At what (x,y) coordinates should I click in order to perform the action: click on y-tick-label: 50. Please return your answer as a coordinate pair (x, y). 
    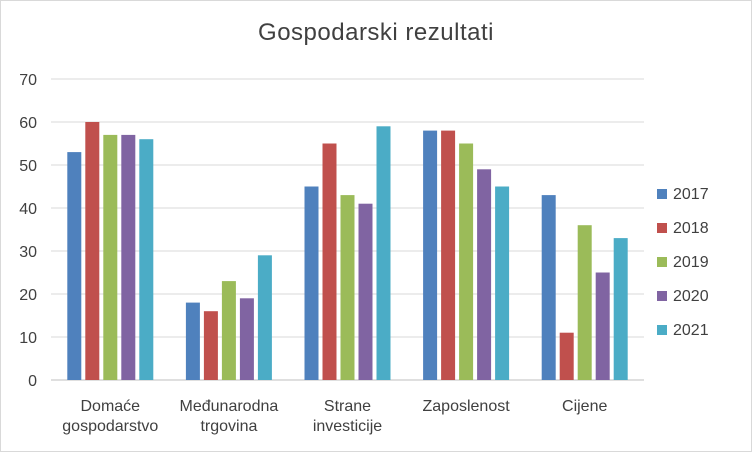
    Looking at the image, I should click on (28, 166).